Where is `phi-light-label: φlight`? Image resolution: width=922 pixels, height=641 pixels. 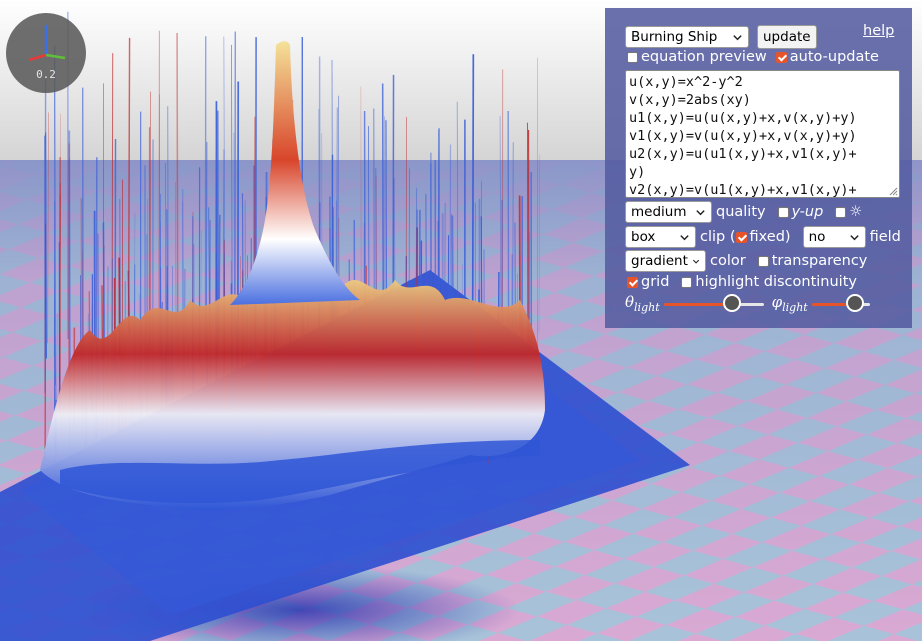 phi-light-label: φlight is located at coordinates (790, 303).